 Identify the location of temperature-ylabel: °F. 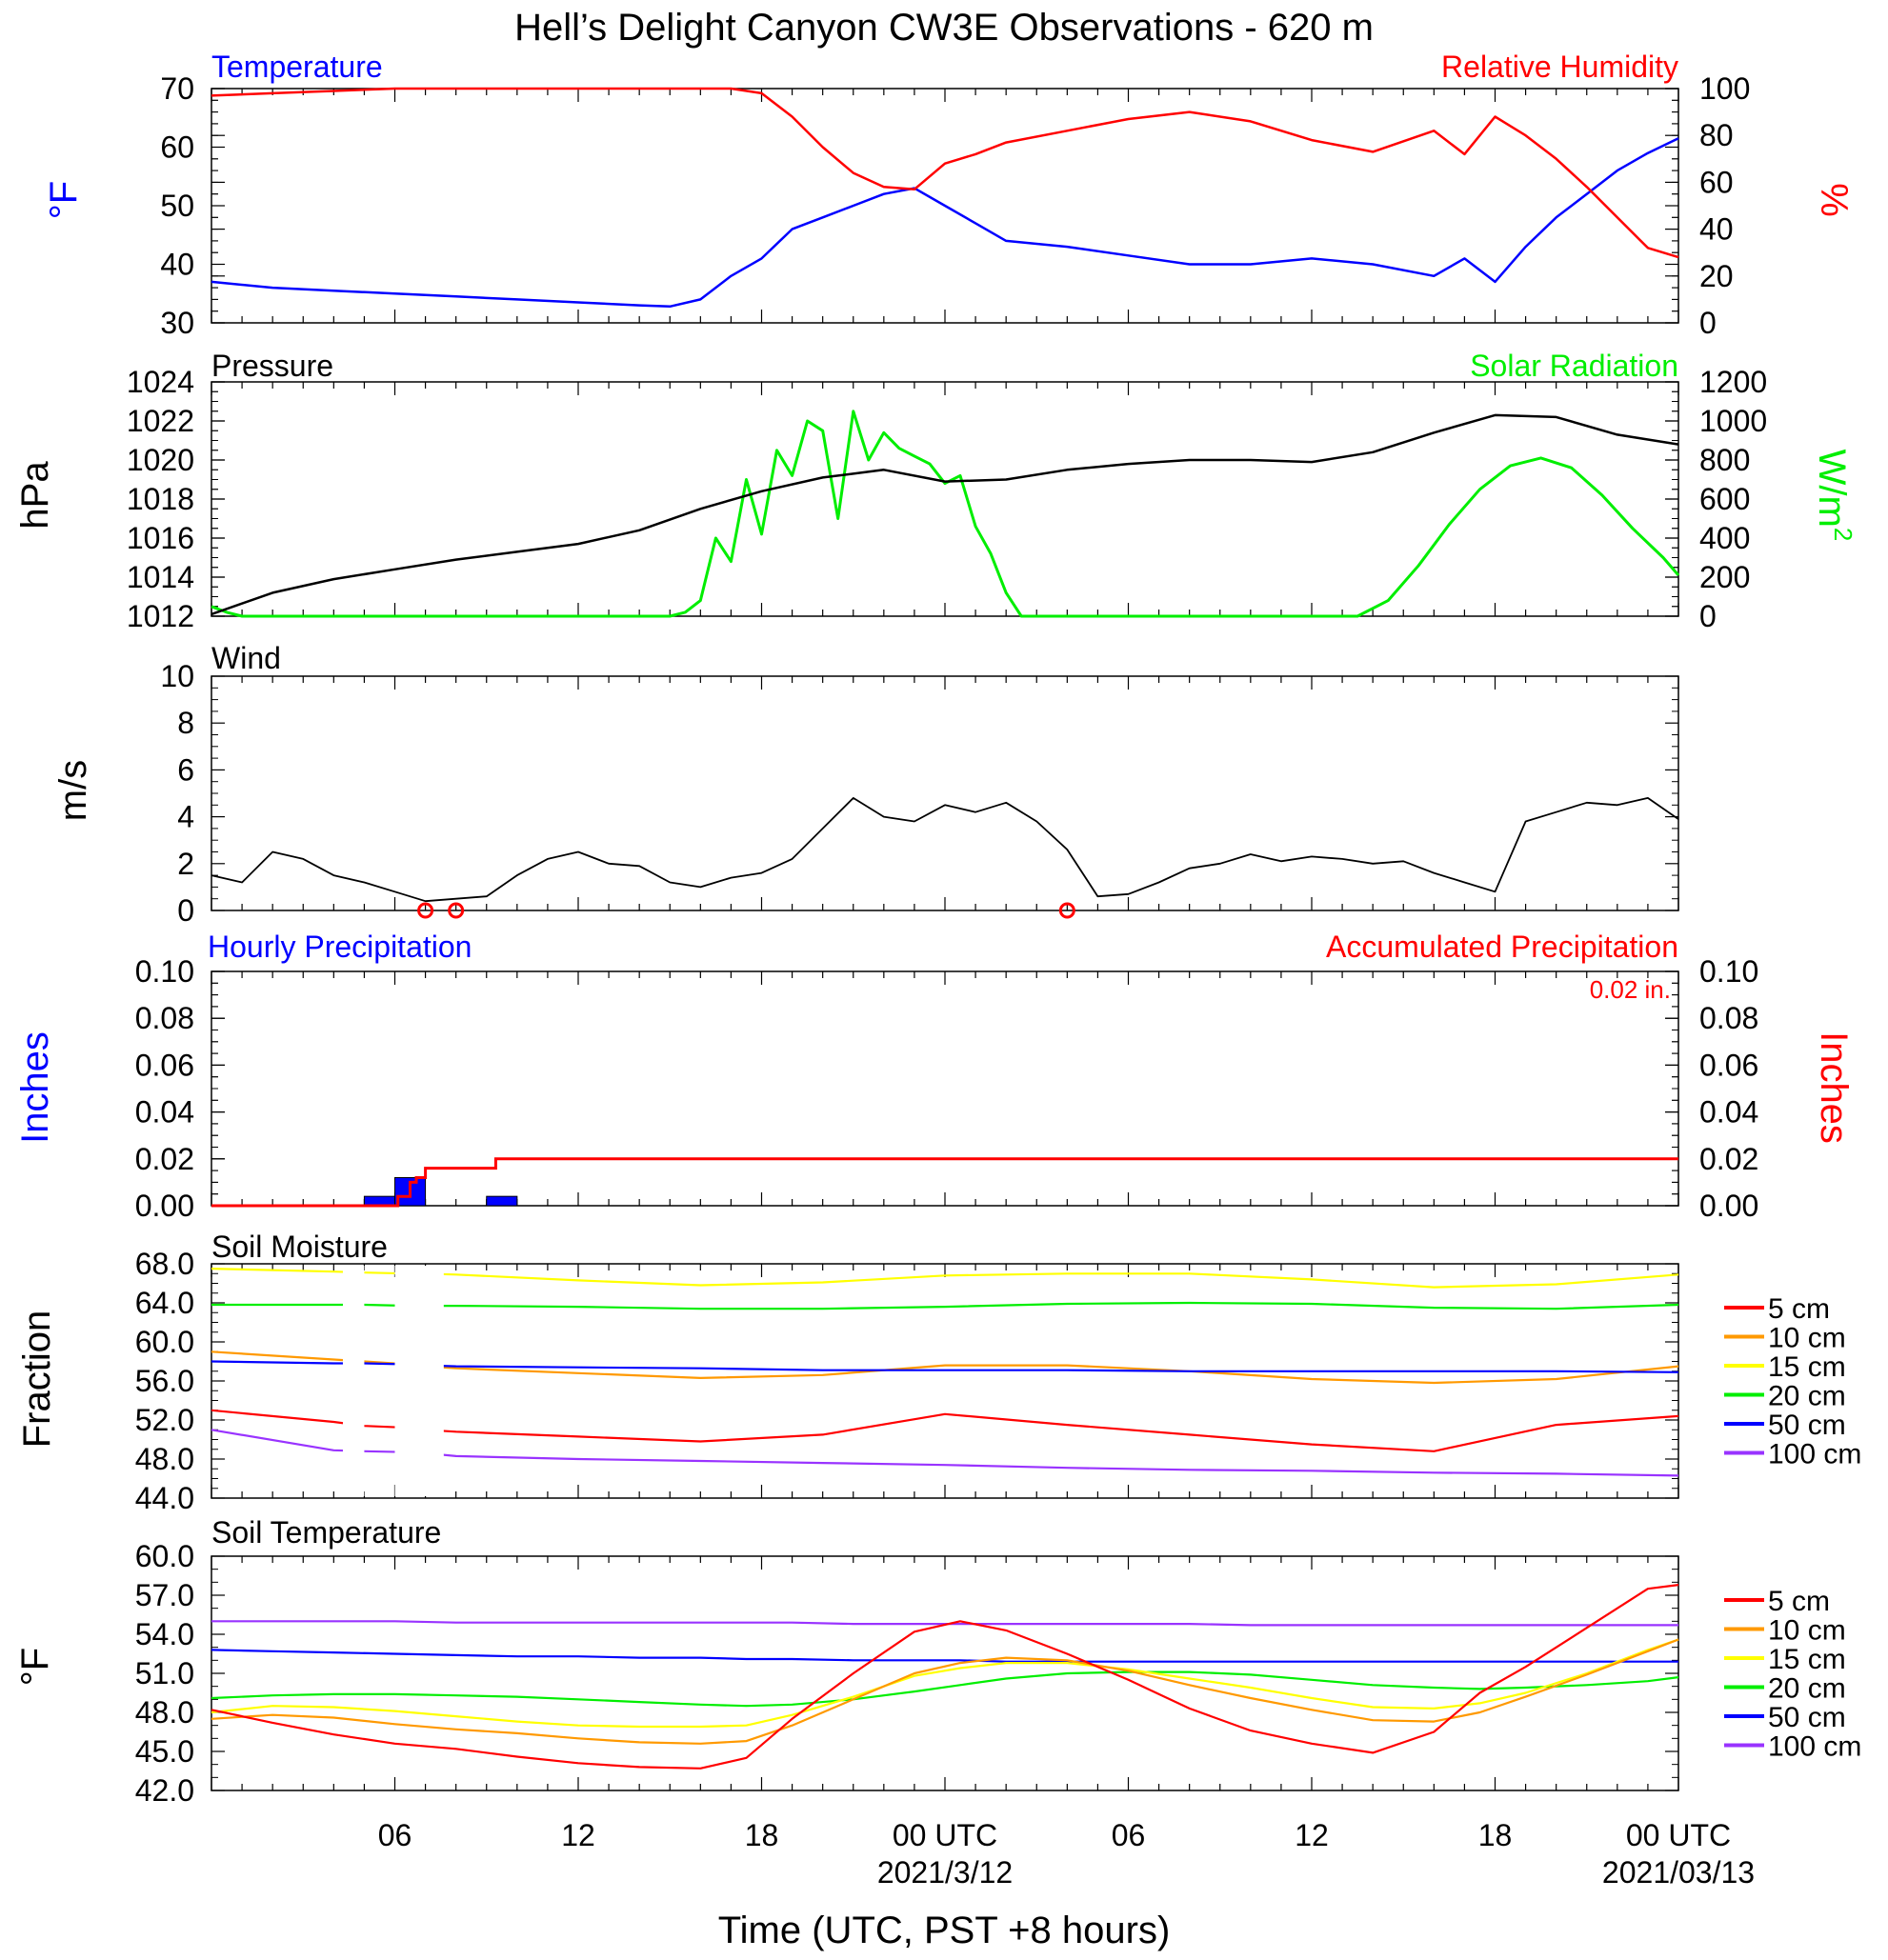
(64, 200).